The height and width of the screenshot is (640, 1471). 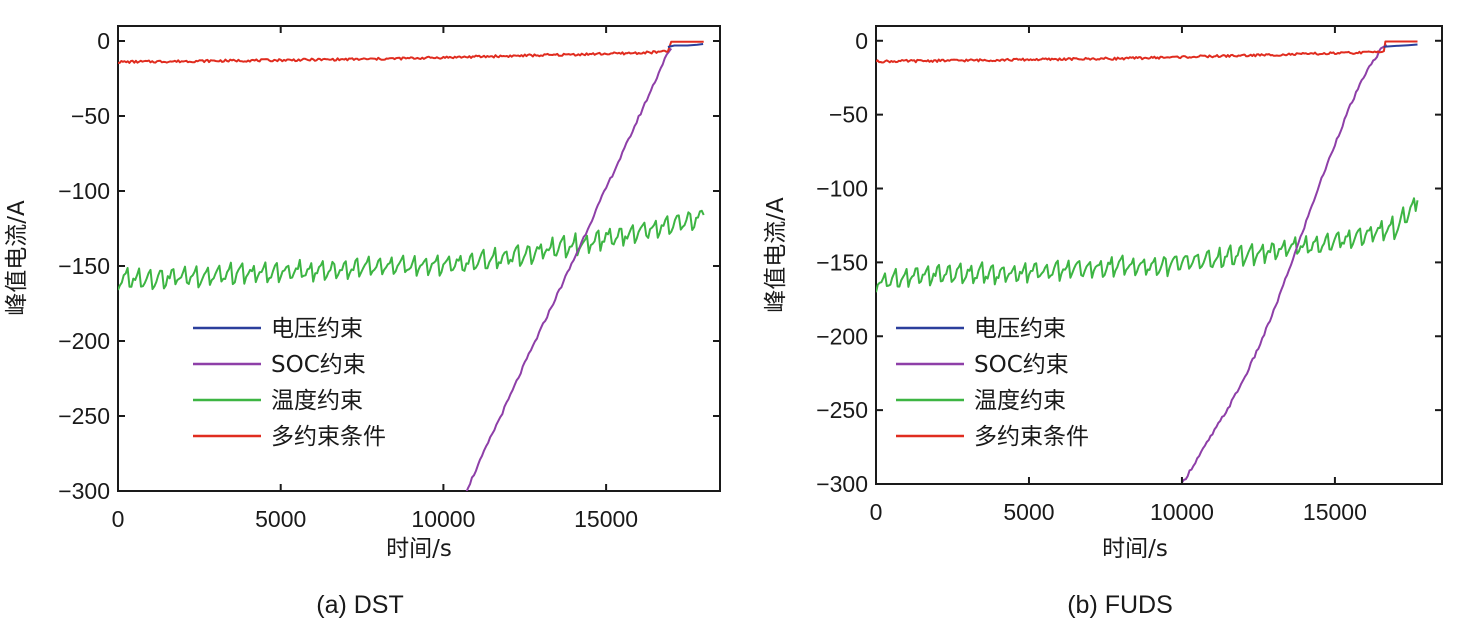 What do you see at coordinates (1120, 605) in the screenshot?
I see `panel-caption: (b) FUDS` at bounding box center [1120, 605].